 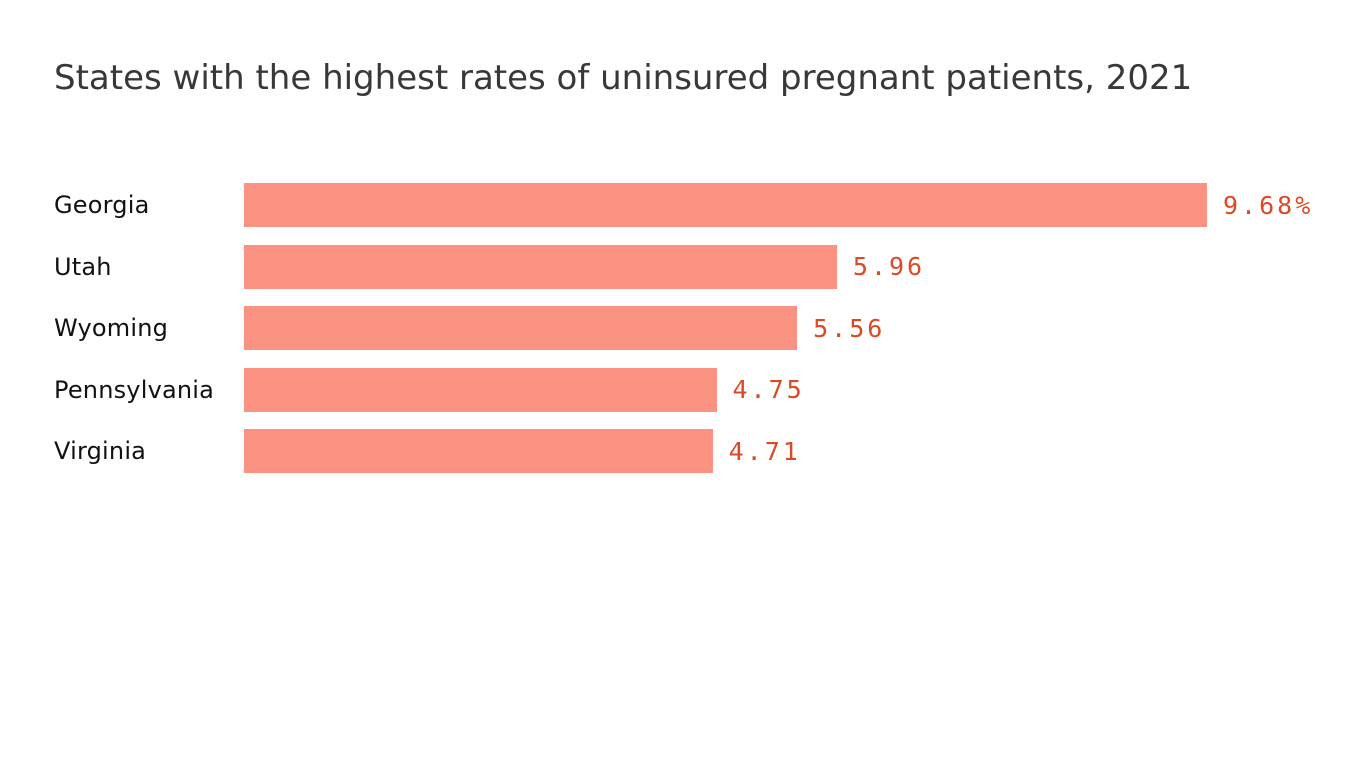 What do you see at coordinates (1268, 205) in the screenshot?
I see `bar-value-label: 9.68%` at bounding box center [1268, 205].